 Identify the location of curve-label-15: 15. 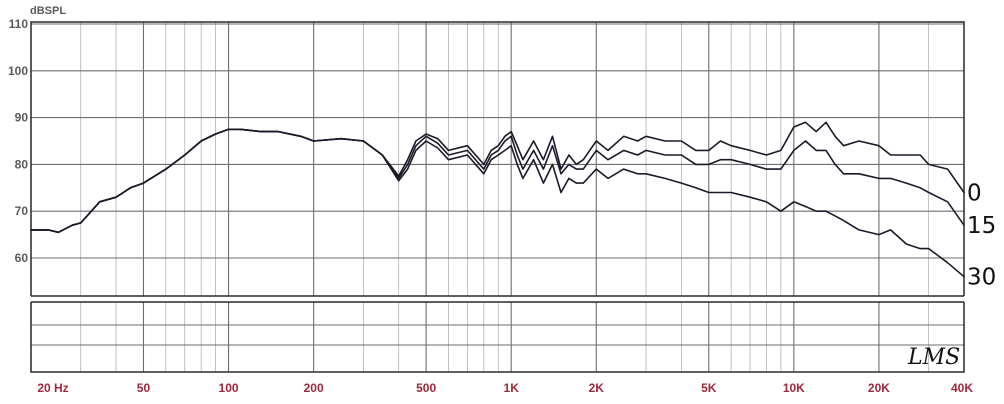
(981, 226).